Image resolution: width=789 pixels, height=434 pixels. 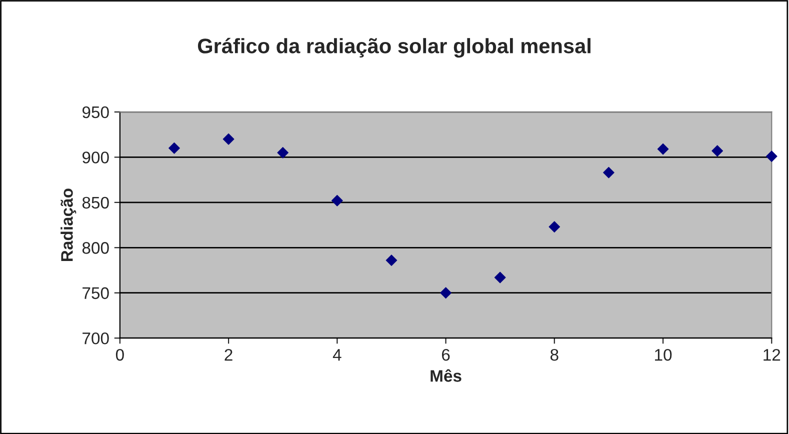 What do you see at coordinates (228, 354) in the screenshot?
I see `x-tick-label: 2` at bounding box center [228, 354].